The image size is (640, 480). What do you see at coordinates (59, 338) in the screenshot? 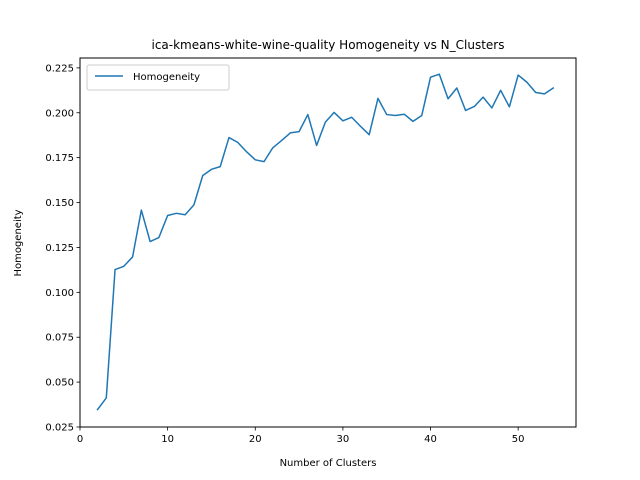
I see `y-tick-label: 0.075` at bounding box center [59, 338].